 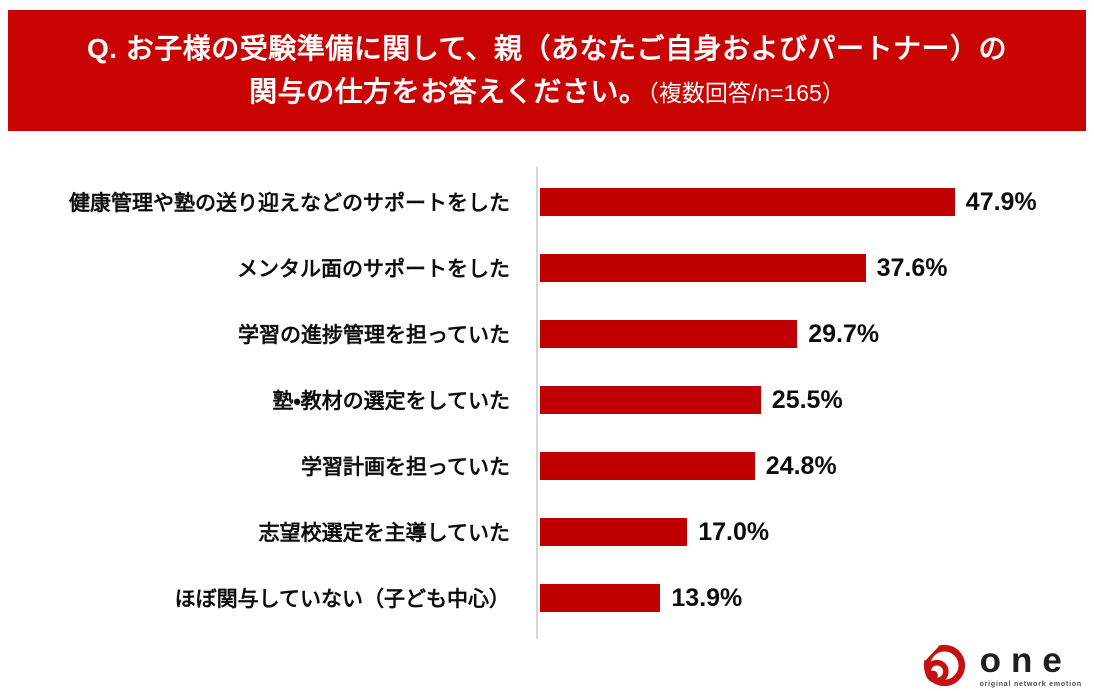 I want to click on bar-zone: 25.5%, so click(x=815, y=400).